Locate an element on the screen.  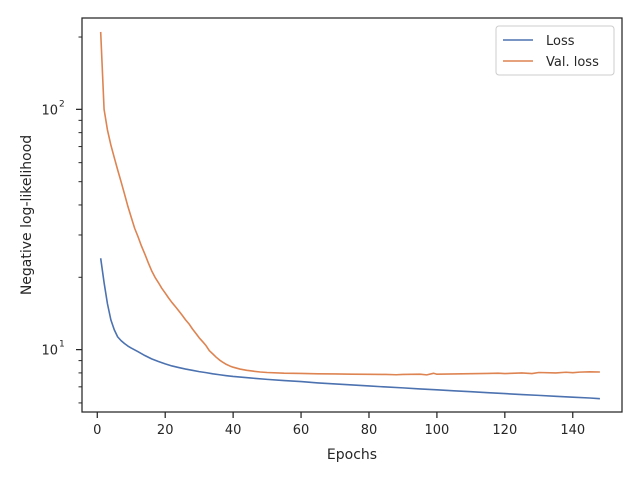
x-tick-label: 100 is located at coordinates (436, 430).